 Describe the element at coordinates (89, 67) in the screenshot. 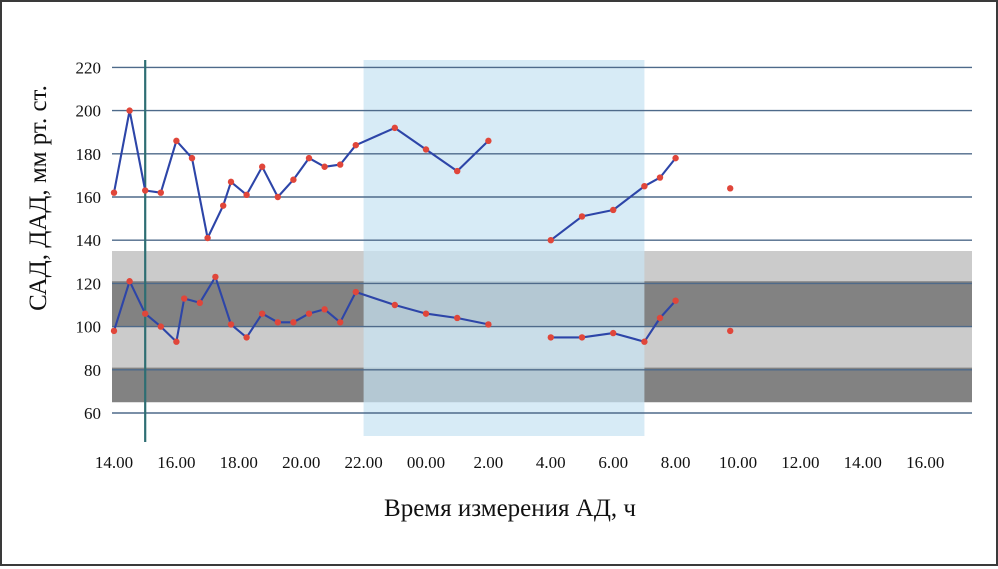

I see `y-tick-label: 220` at that location.